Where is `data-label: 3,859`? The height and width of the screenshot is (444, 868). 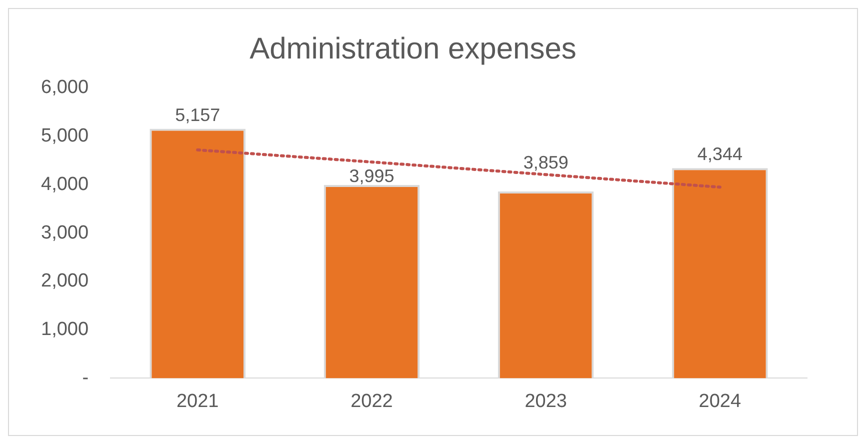
data-label: 3,859 is located at coordinates (545, 162).